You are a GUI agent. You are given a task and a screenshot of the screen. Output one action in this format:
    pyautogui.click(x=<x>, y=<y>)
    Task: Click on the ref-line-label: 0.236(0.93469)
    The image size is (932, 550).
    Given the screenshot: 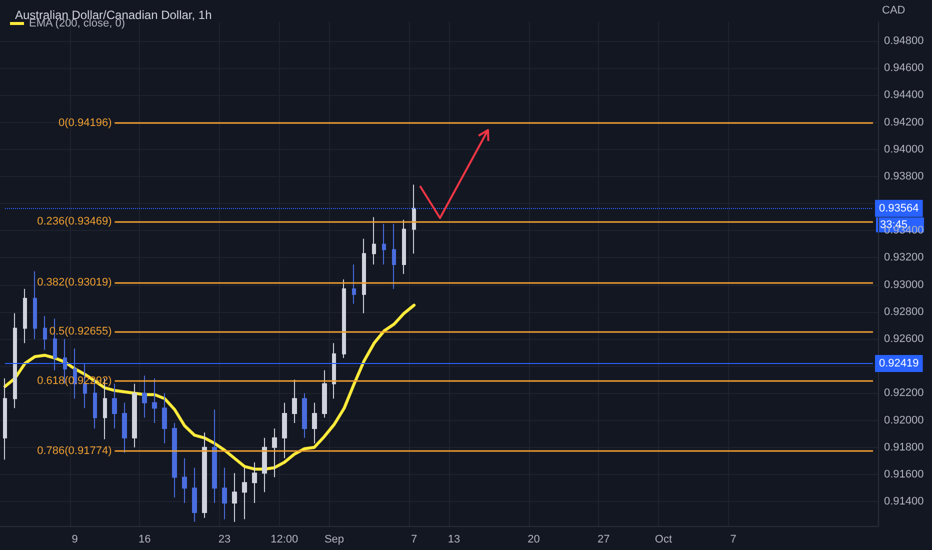 What is the action you would take?
    pyautogui.click(x=74, y=221)
    